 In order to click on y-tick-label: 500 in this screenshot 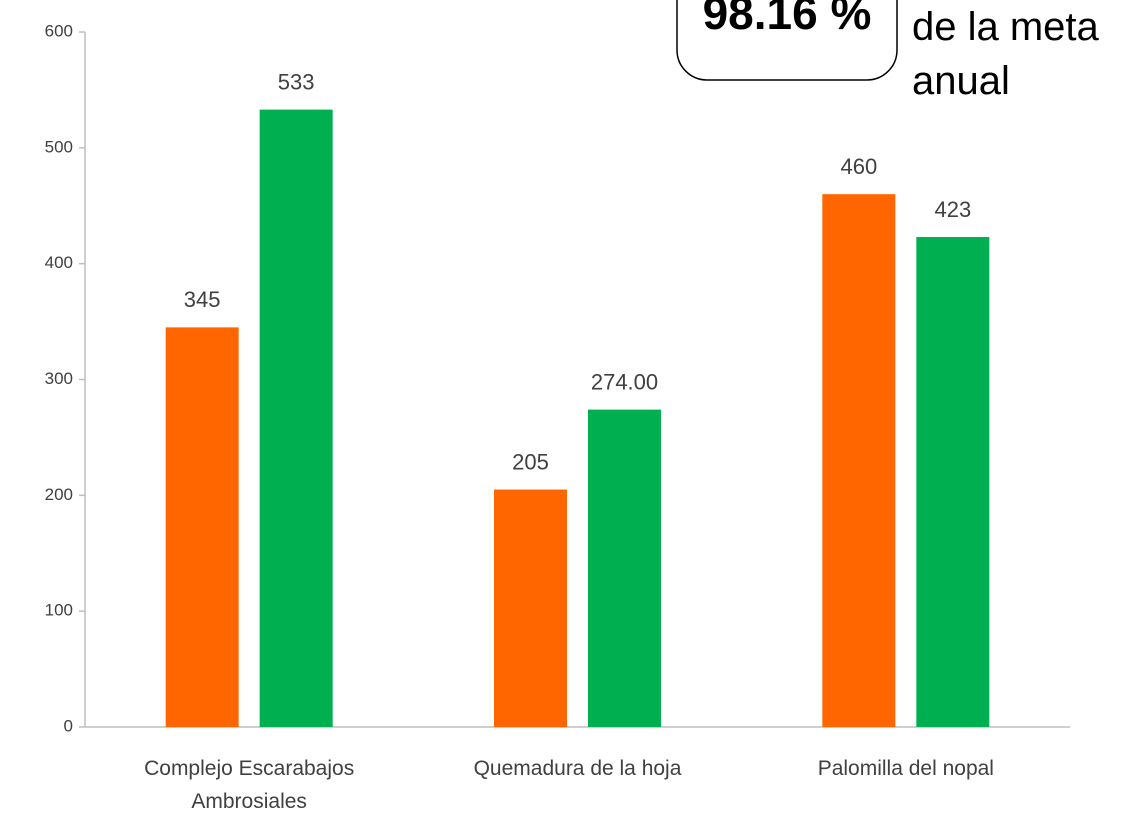, I will do `click(59, 146)`.